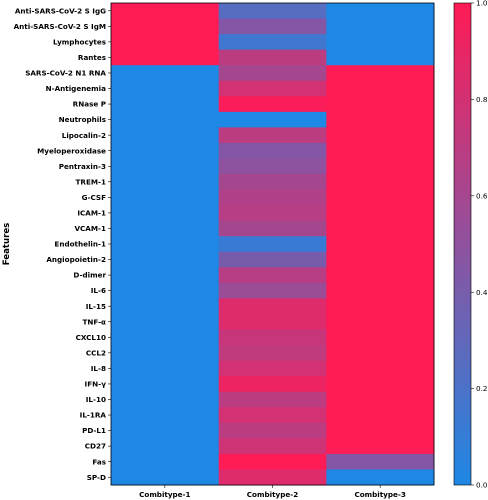 The image size is (488, 500). What do you see at coordinates (82, 166) in the screenshot?
I see `y-tick-label: Pentraxin-3` at bounding box center [82, 166].